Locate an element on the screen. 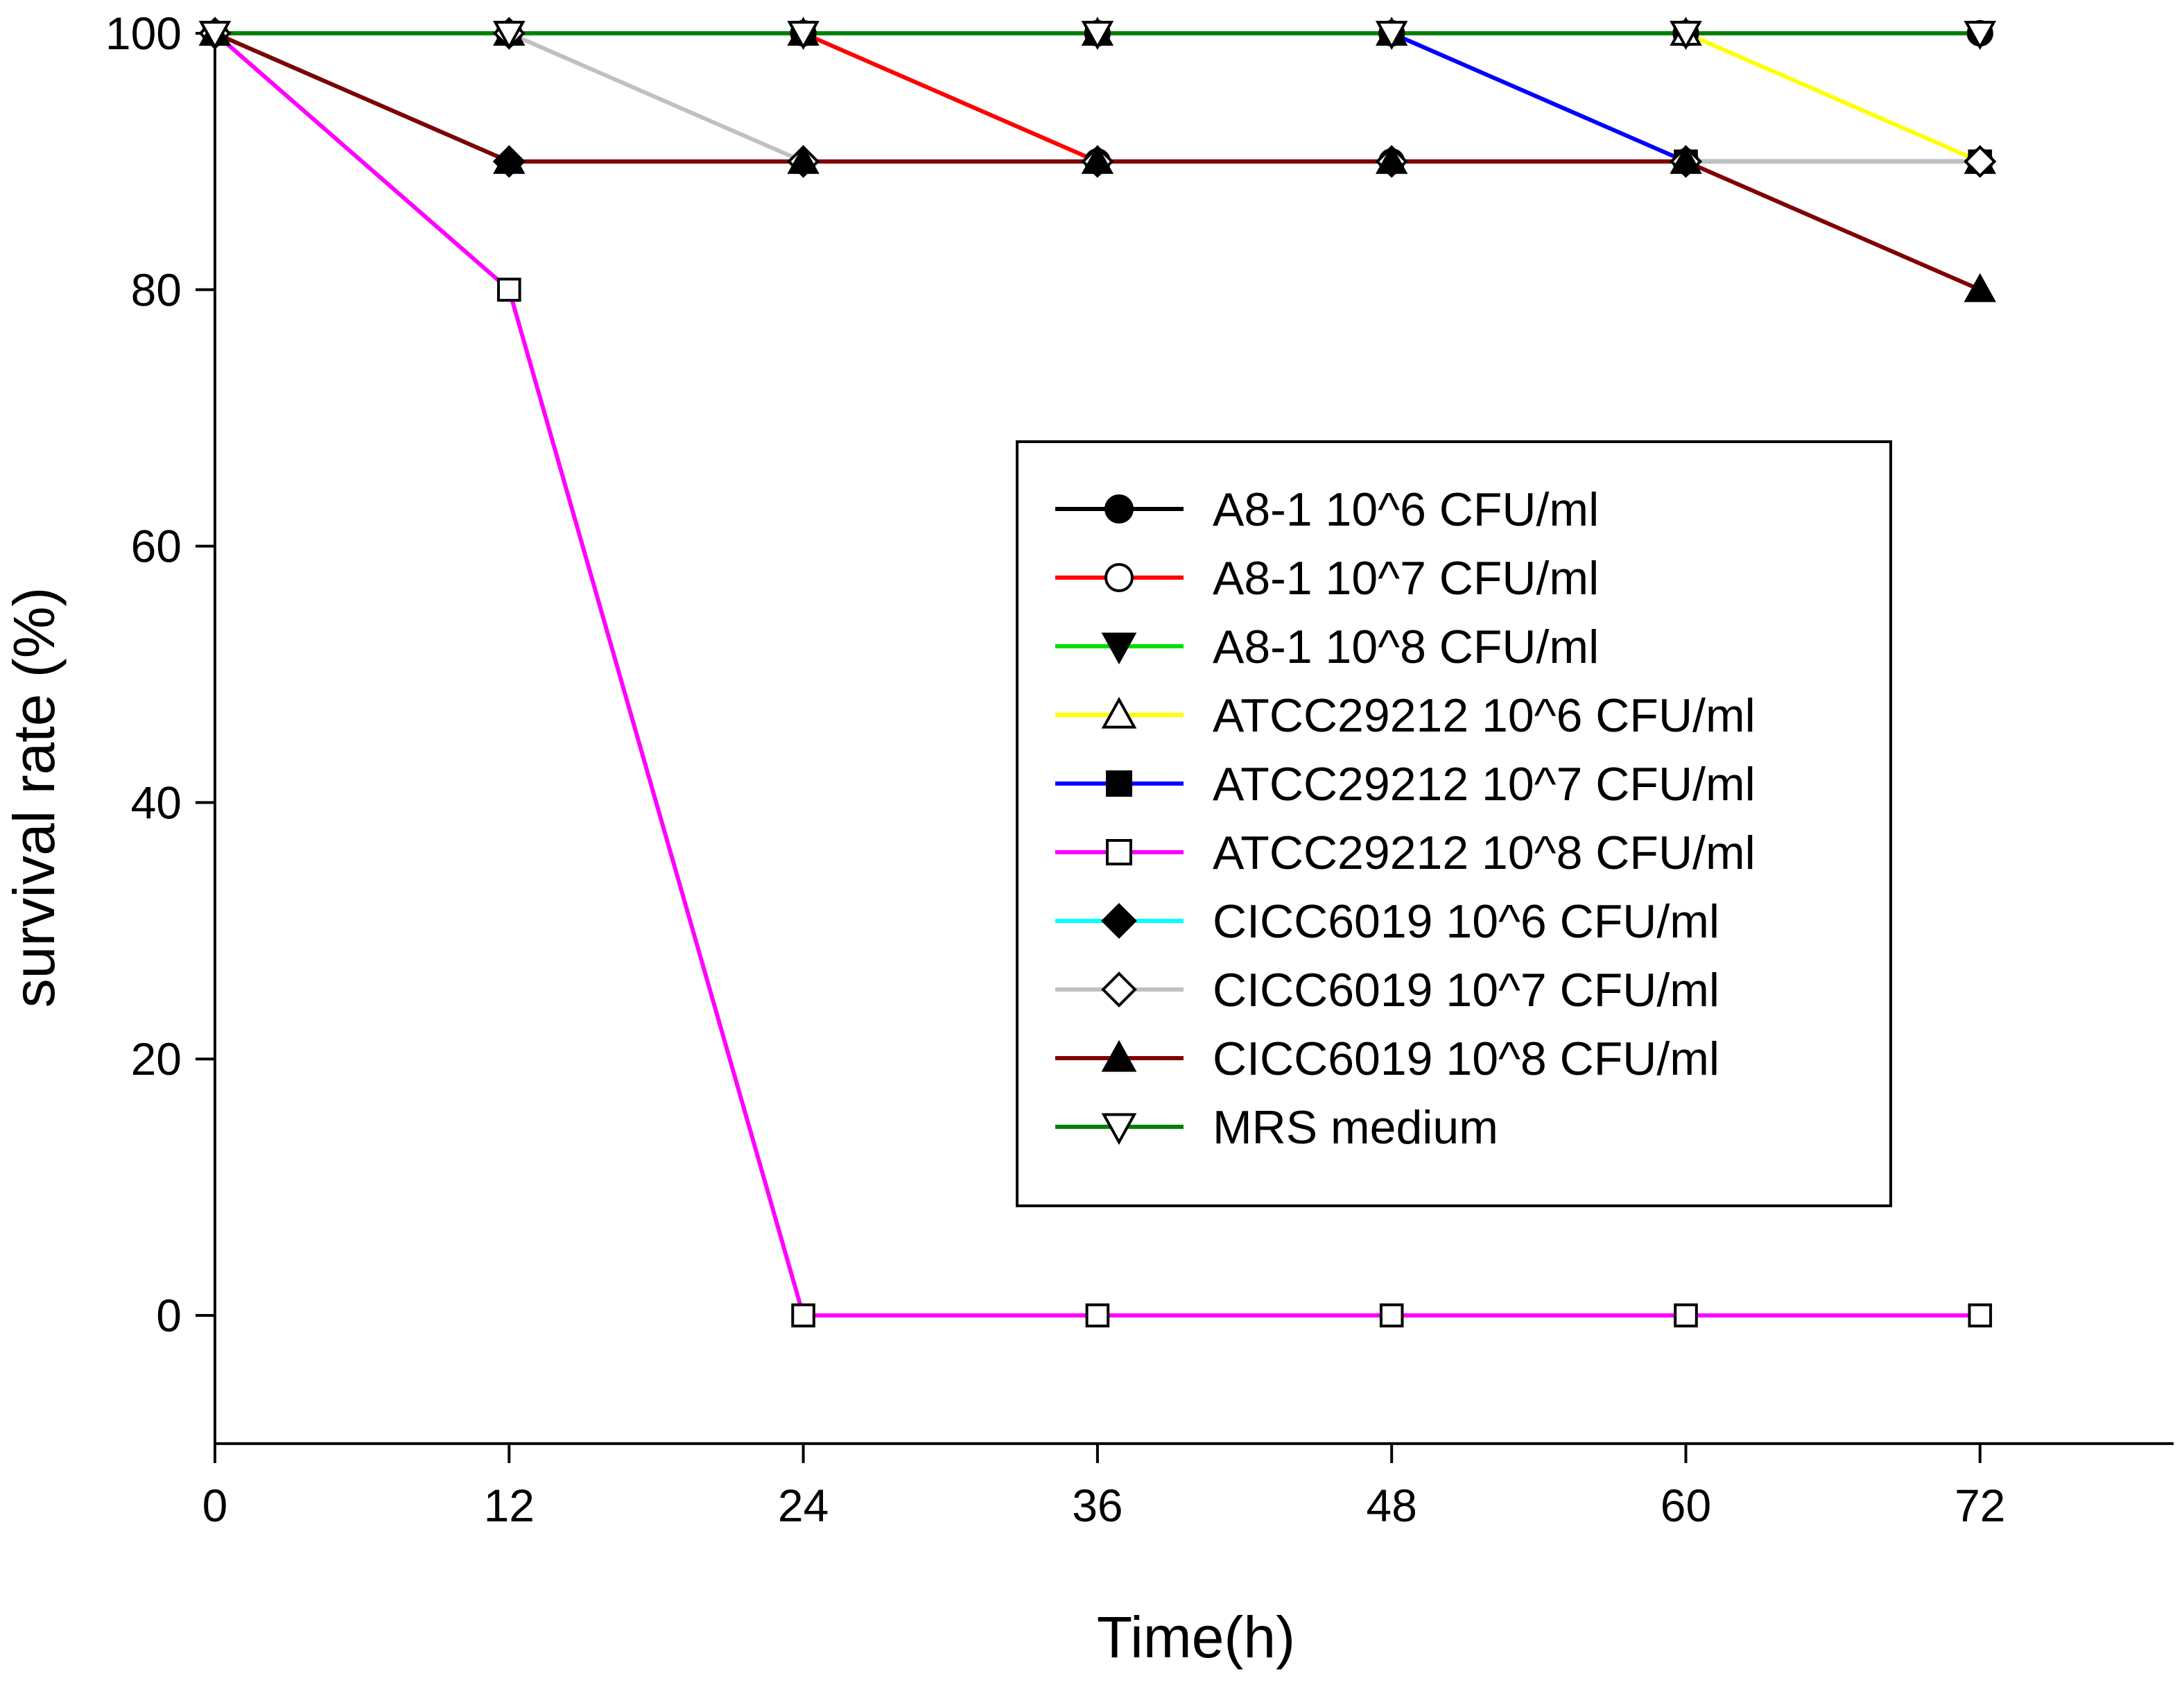 Image resolution: width=2184 pixels, height=1685 pixels. x-tick-label: 0 is located at coordinates (215, 1505).